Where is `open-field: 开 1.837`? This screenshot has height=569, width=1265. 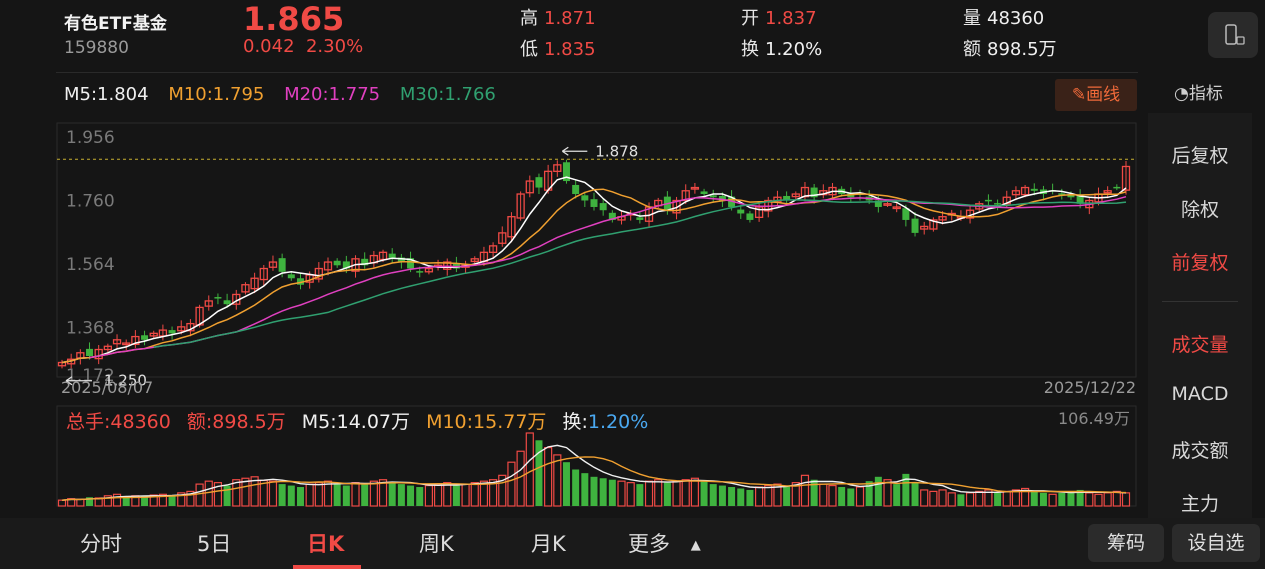 open-field: 开 1.837 is located at coordinates (779, 17).